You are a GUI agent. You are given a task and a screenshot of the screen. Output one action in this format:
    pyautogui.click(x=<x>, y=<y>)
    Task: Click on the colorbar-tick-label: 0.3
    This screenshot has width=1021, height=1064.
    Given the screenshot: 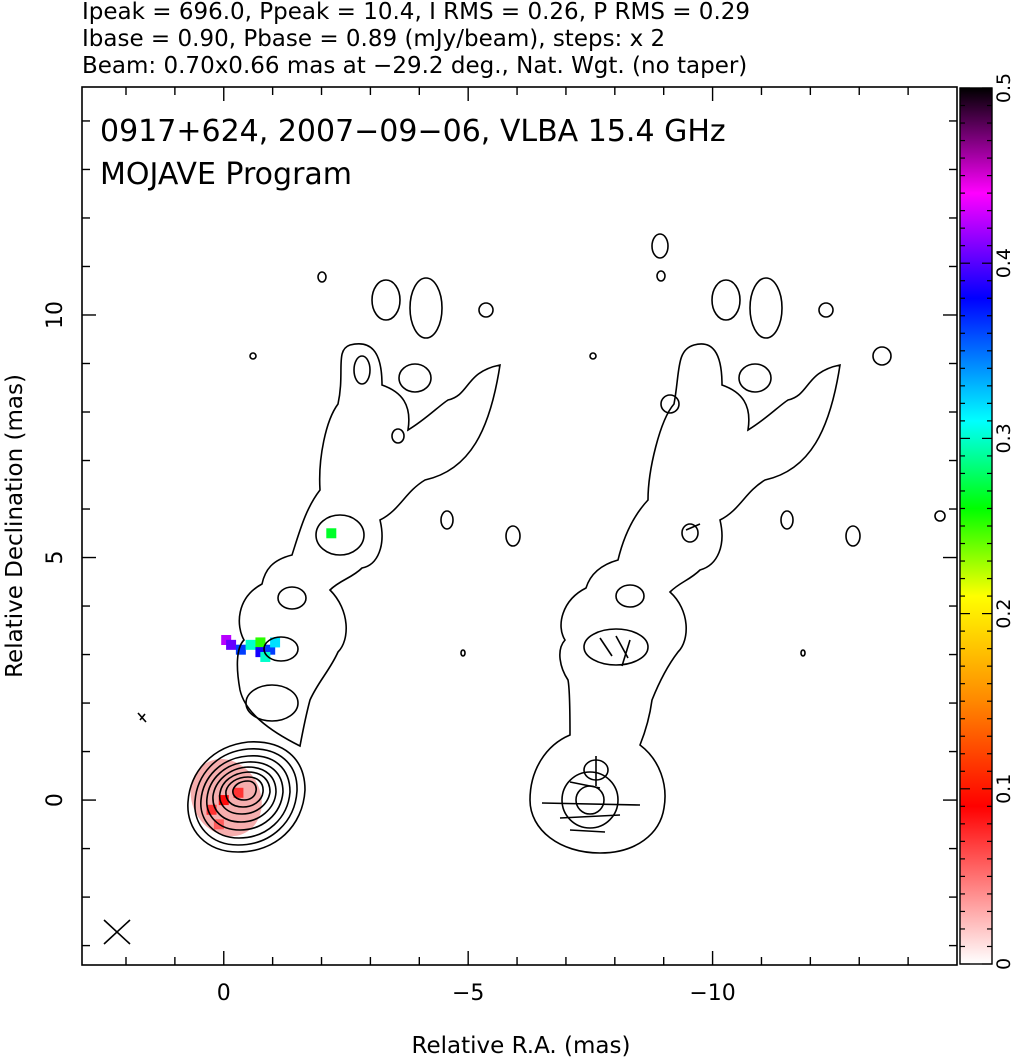 What is the action you would take?
    pyautogui.click(x=1004, y=438)
    